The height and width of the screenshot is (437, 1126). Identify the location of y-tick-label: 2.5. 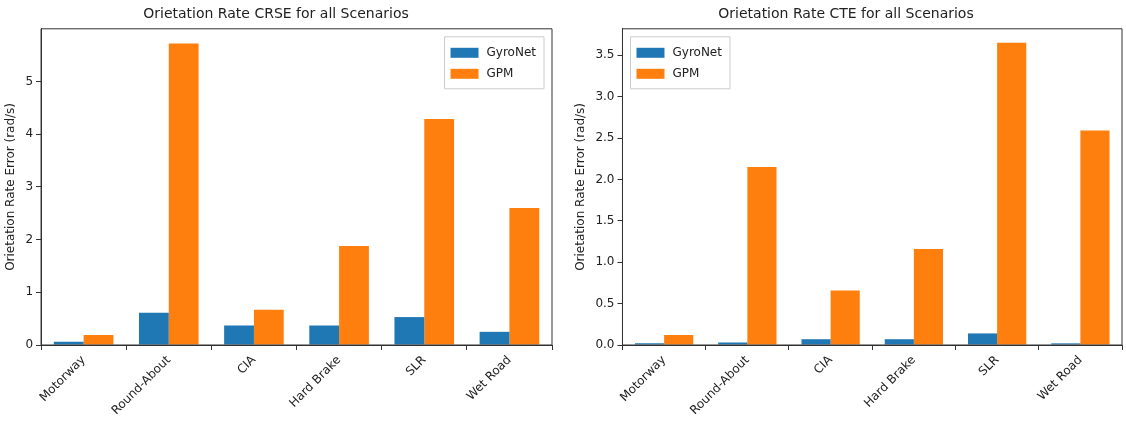
(605, 137).